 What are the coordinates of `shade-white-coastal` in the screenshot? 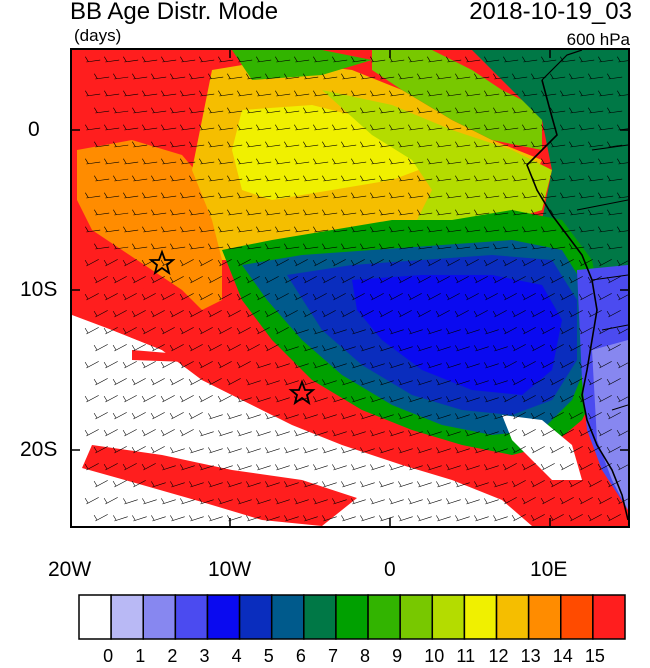 It's located at (542, 447).